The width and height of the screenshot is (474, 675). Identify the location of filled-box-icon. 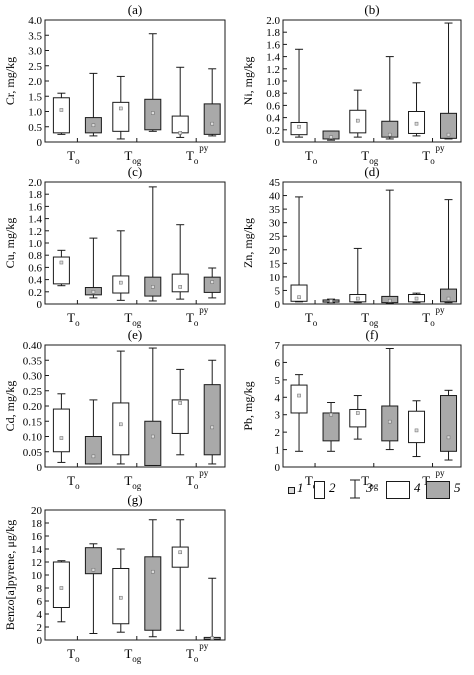
(438, 490).